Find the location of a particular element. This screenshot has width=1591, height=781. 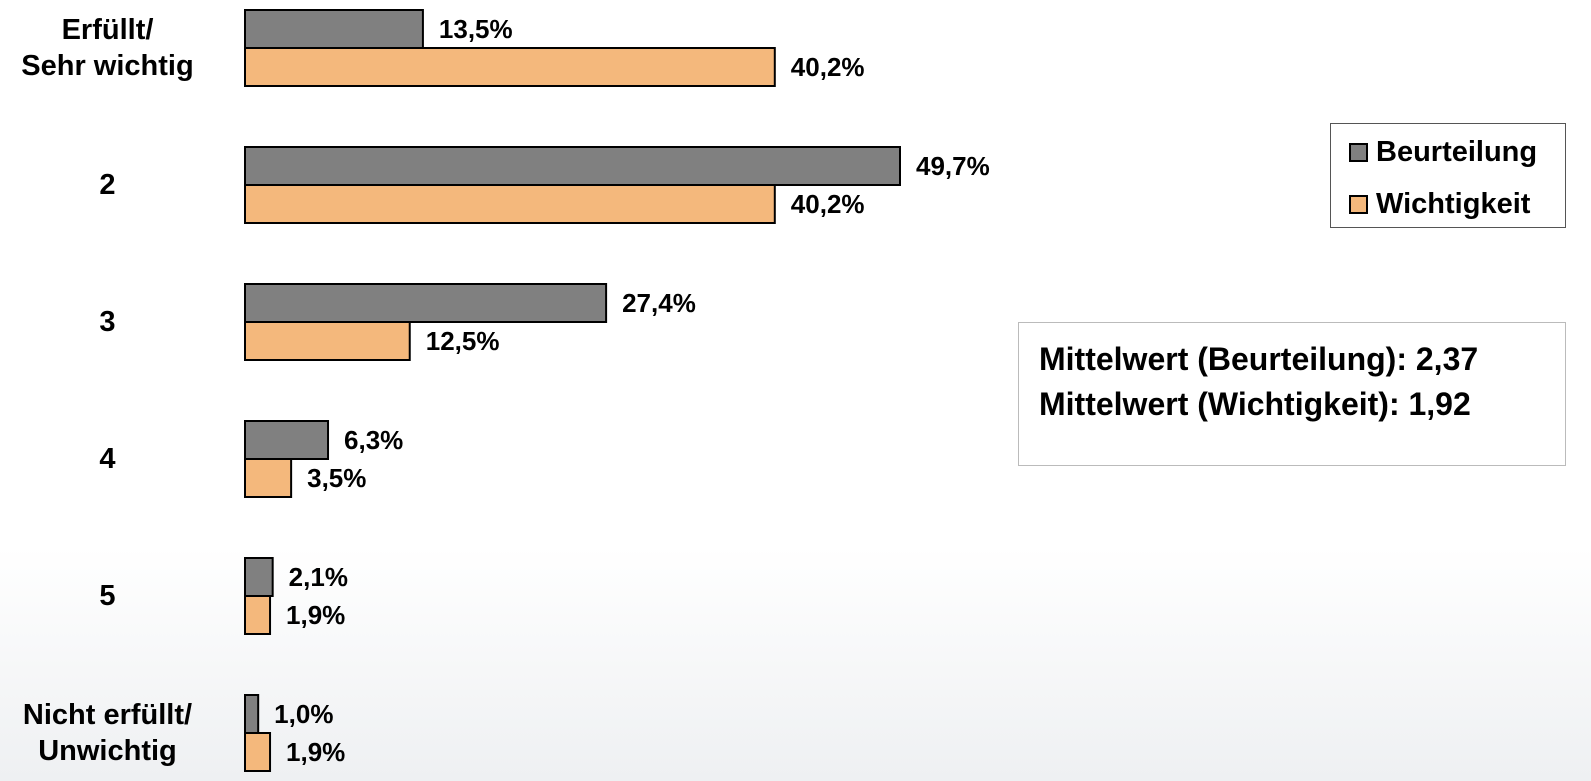

y-tick-label: 5 is located at coordinates (107, 596).